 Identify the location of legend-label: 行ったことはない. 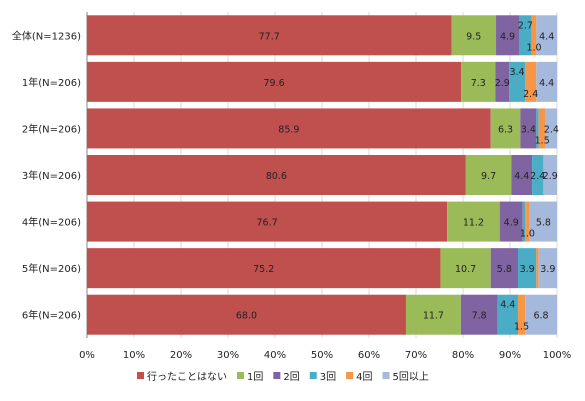
(187, 376).